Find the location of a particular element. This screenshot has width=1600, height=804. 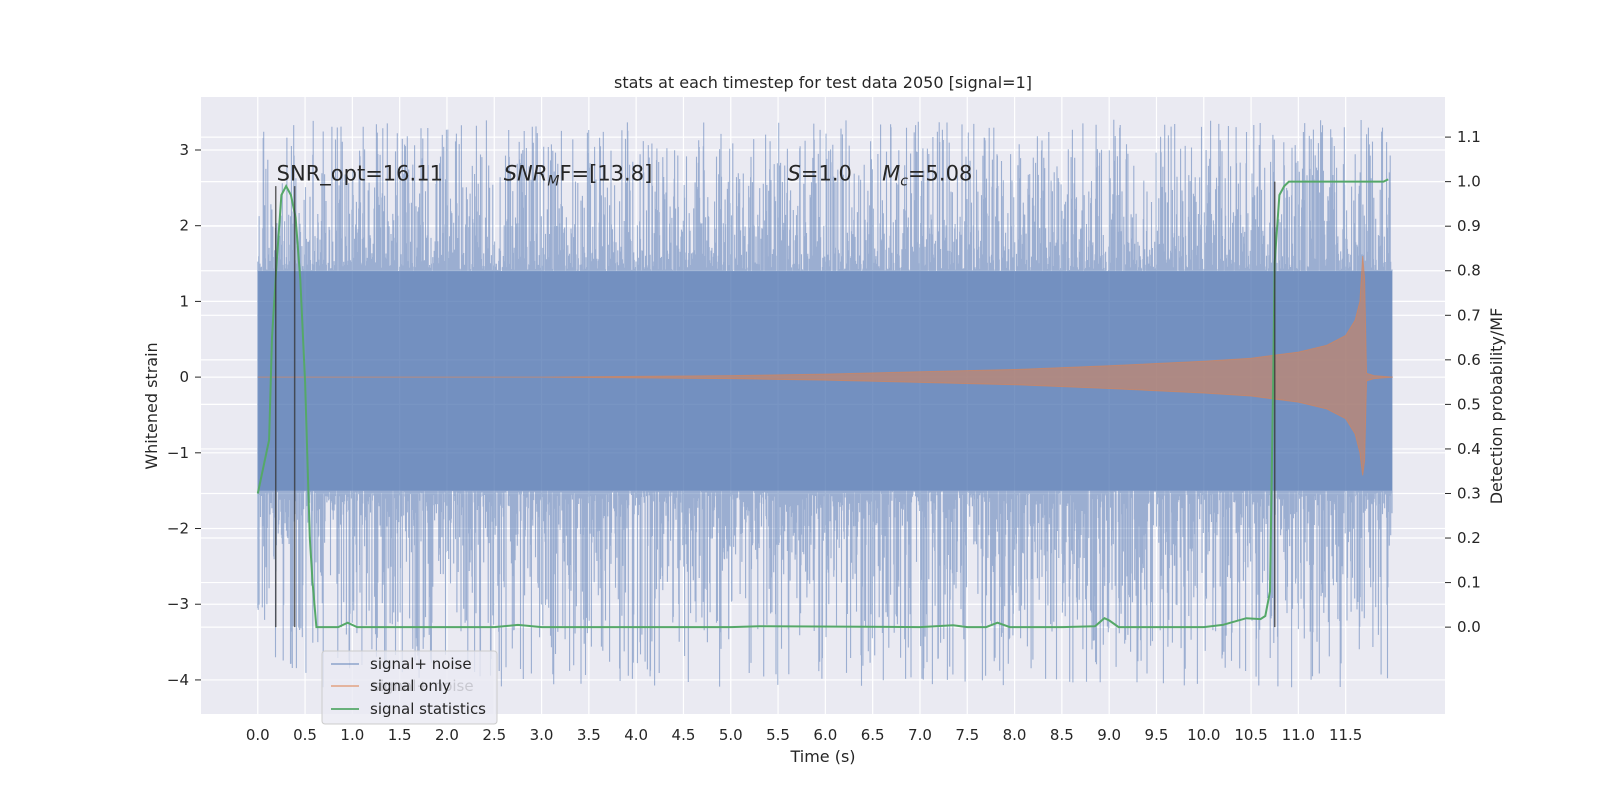

x-tick-label: 6.0 is located at coordinates (825, 735).